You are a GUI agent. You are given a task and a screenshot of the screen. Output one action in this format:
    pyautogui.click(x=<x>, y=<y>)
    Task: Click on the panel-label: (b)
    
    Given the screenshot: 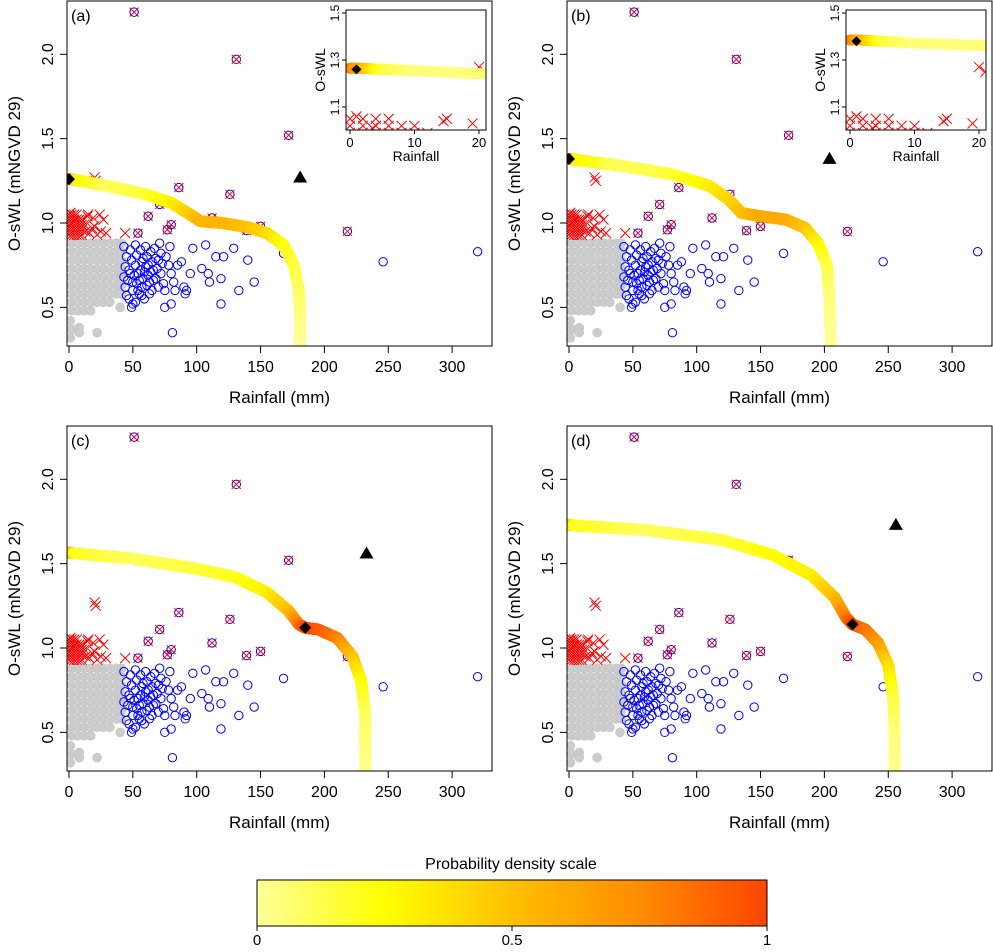 What is the action you would take?
    pyautogui.click(x=581, y=16)
    